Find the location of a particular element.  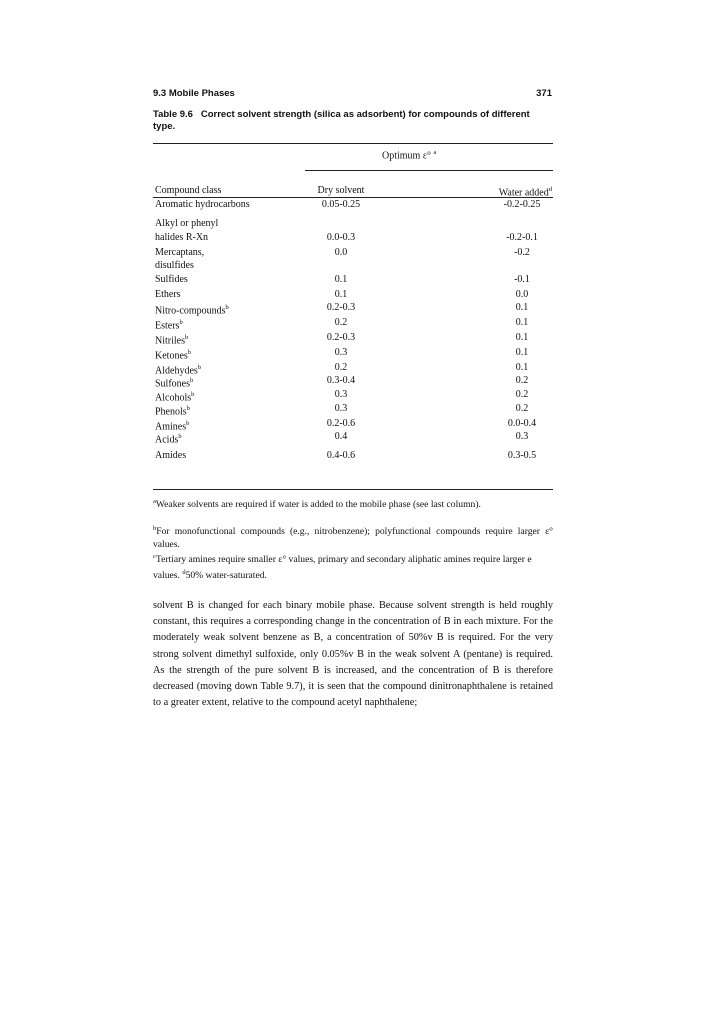

compound-class-cell: halides R-Xn is located at coordinates (182, 237).